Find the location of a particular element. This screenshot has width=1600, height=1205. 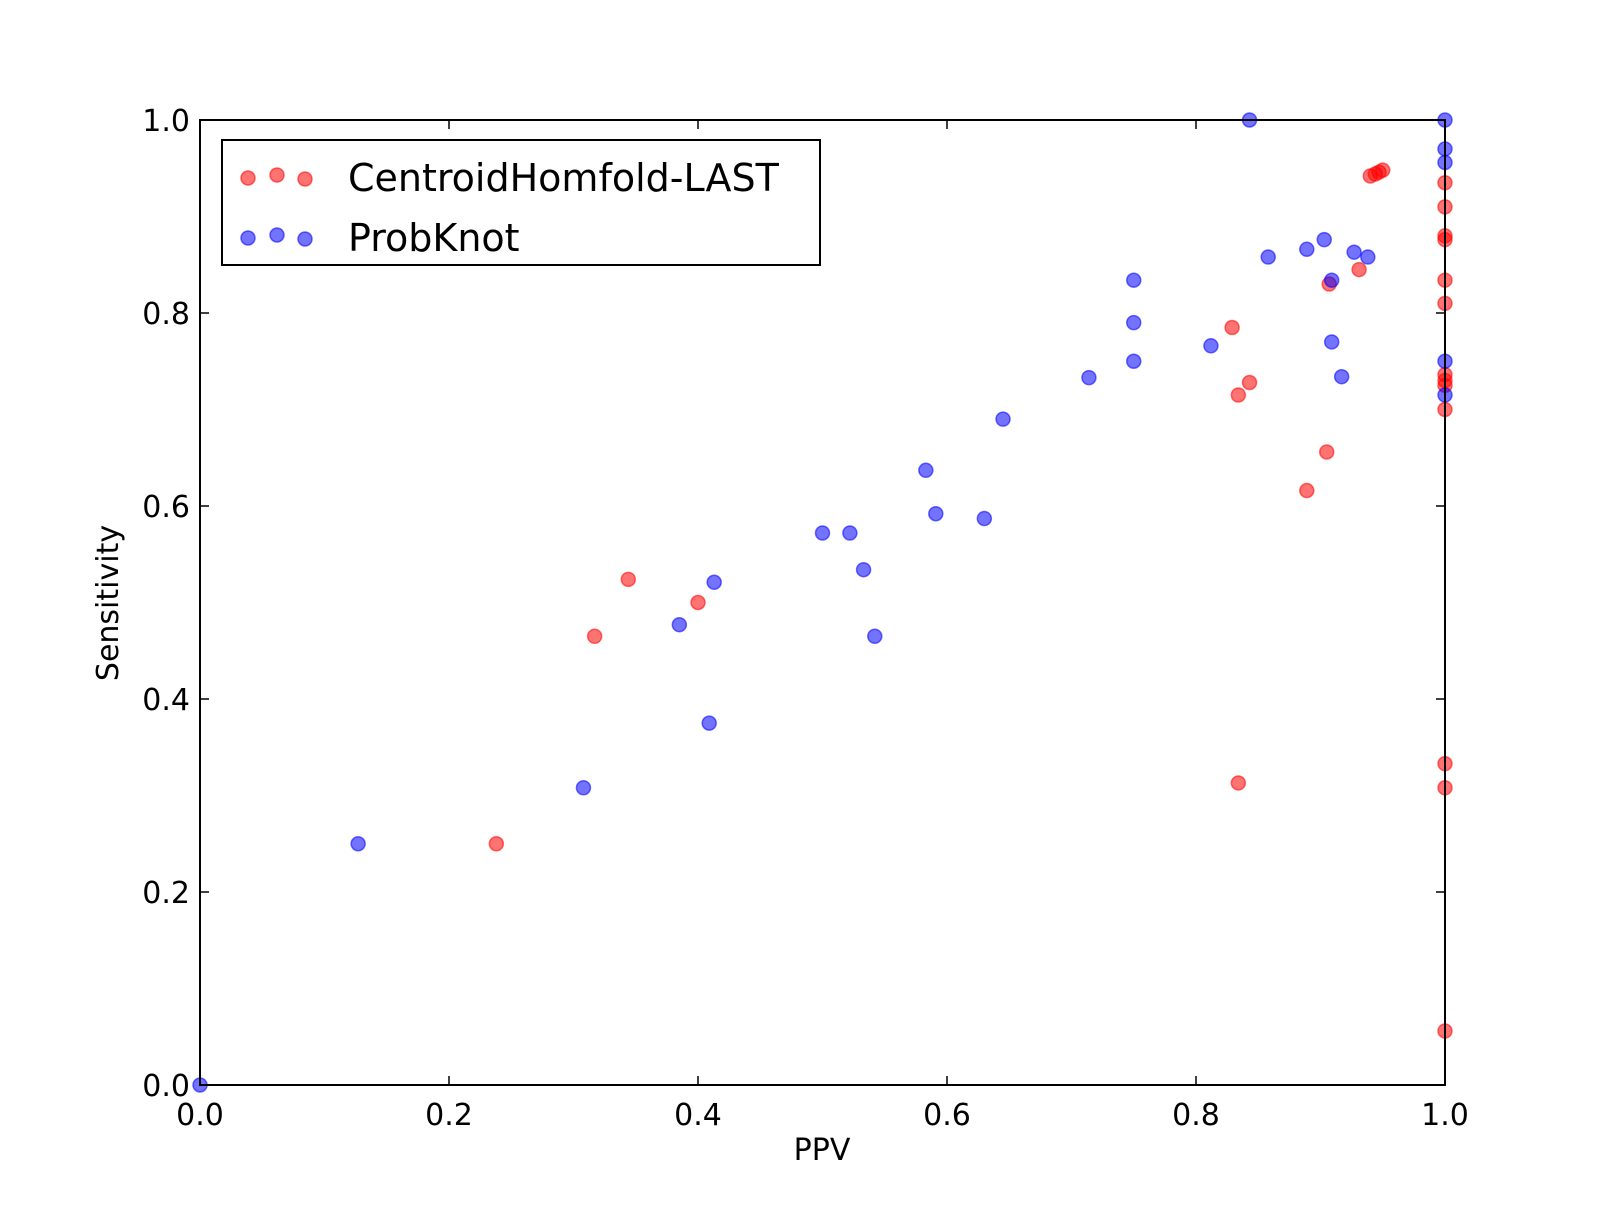

legend-box is located at coordinates (521, 202).